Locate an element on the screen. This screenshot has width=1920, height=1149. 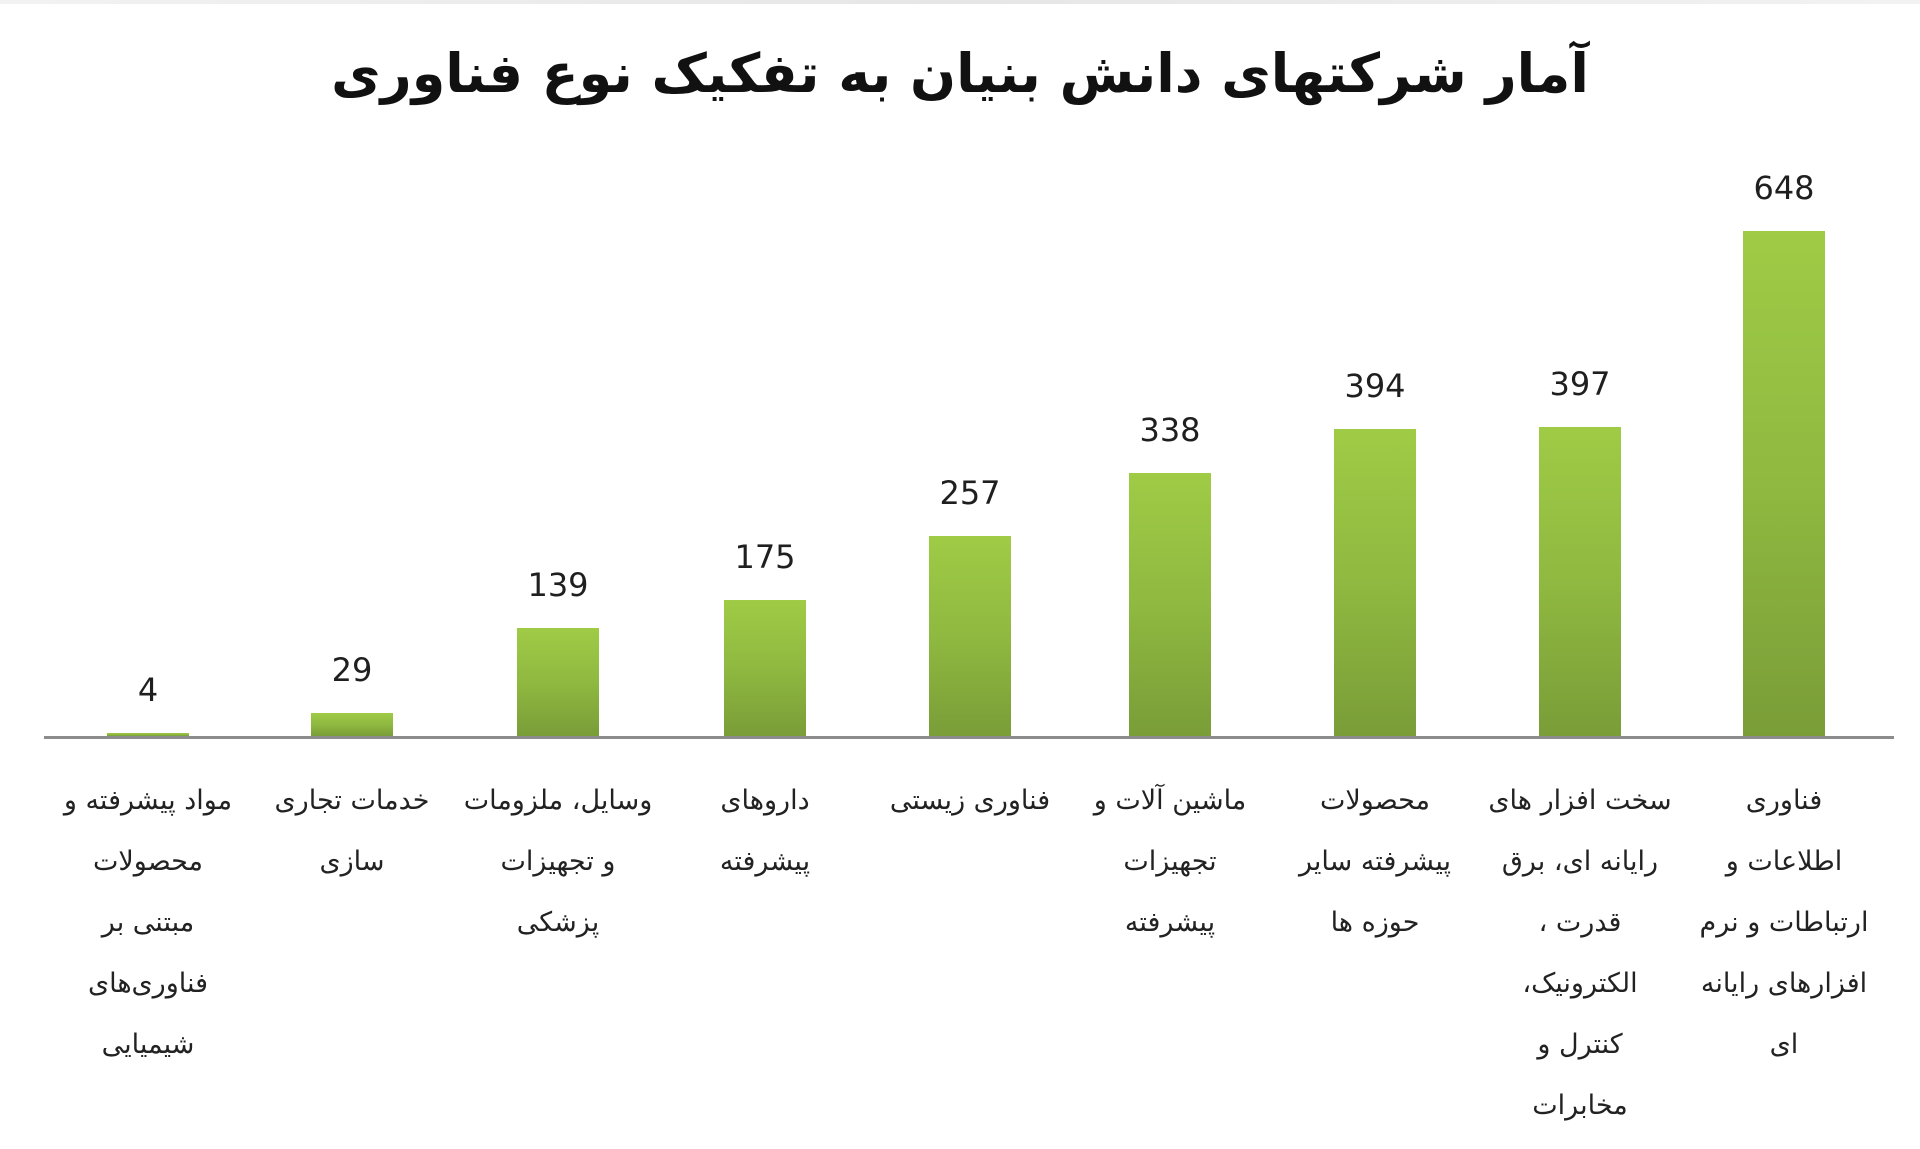
category-label: فناوری زیستی is located at coordinates (970, 800).